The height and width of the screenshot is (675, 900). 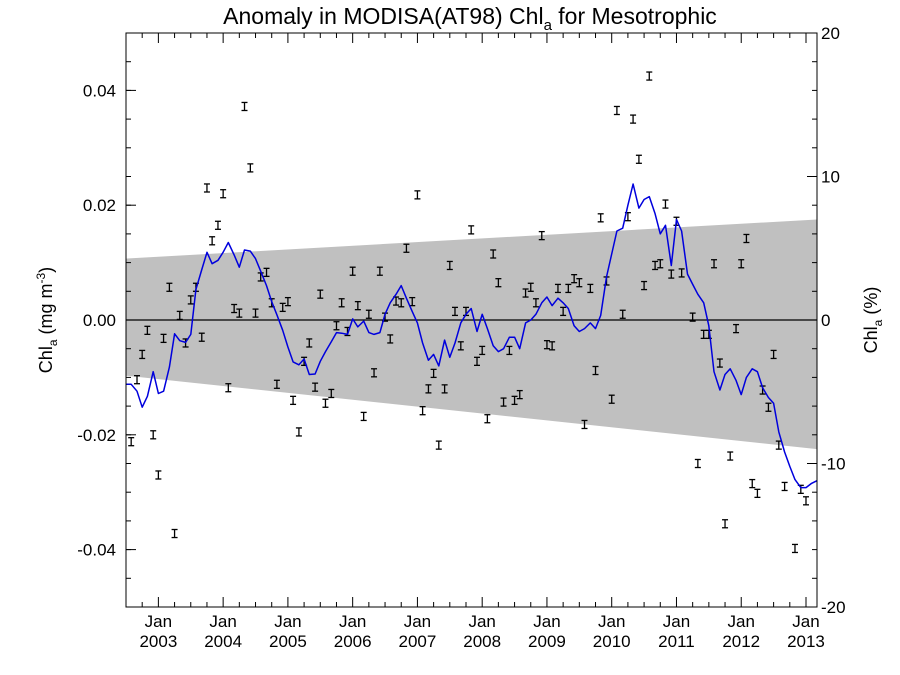 I want to click on x-tick-label-year: 2003, so click(x=158, y=641).